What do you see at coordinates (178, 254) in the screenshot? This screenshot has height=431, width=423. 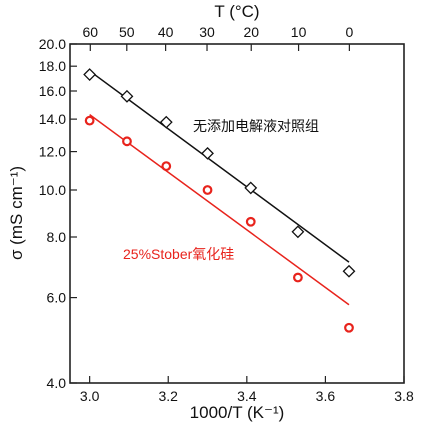 I see `series-label-stober: 25%Stober氧化硅` at bounding box center [178, 254].